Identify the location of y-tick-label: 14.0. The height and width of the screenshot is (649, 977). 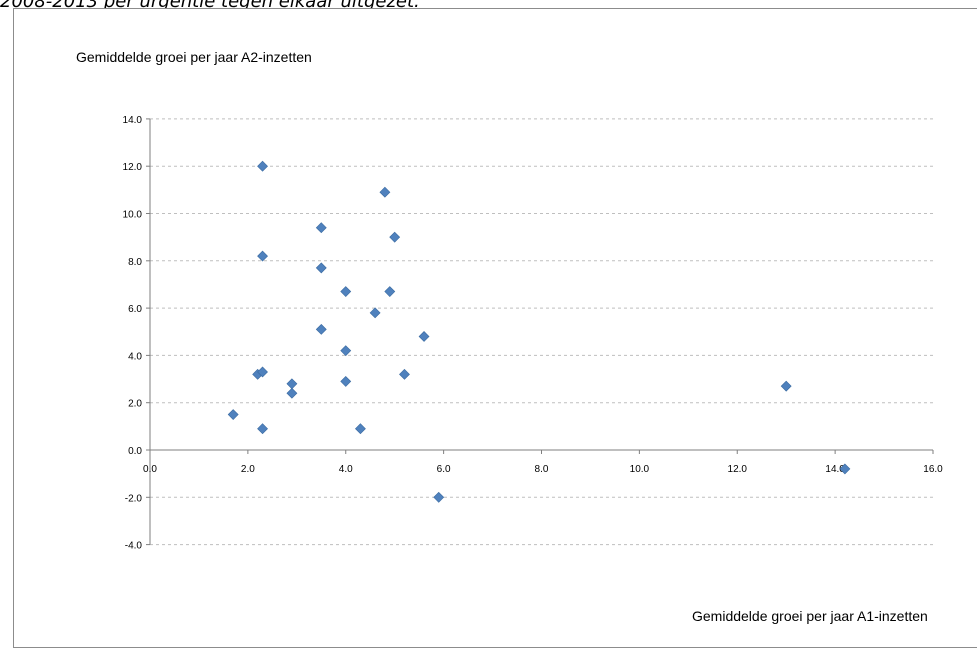
(133, 120).